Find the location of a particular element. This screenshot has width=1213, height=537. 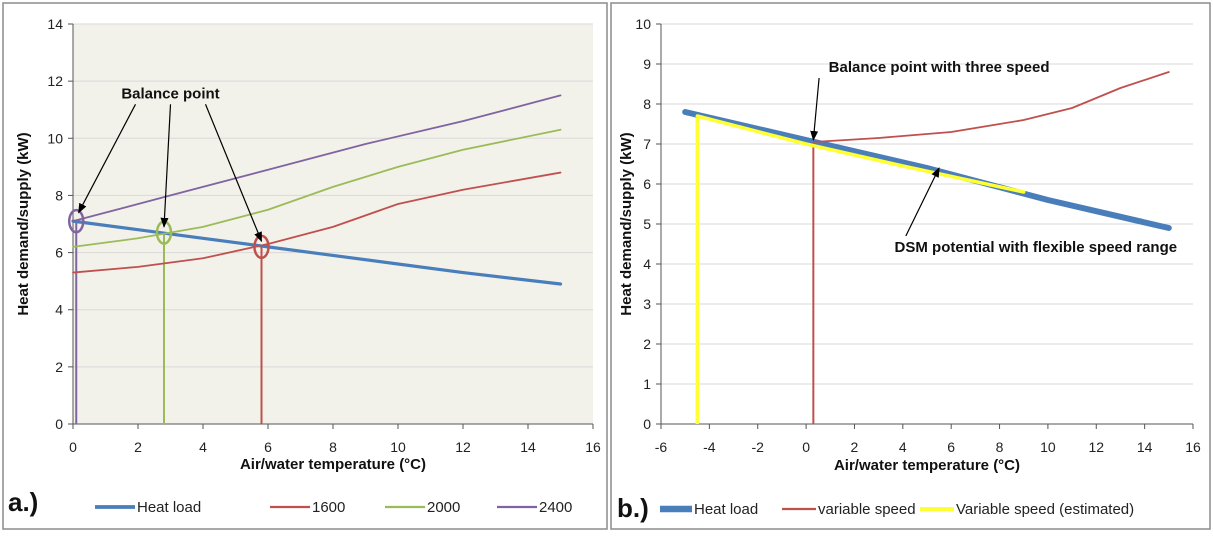

x-tick-label-6: -6 is located at coordinates (661, 447).